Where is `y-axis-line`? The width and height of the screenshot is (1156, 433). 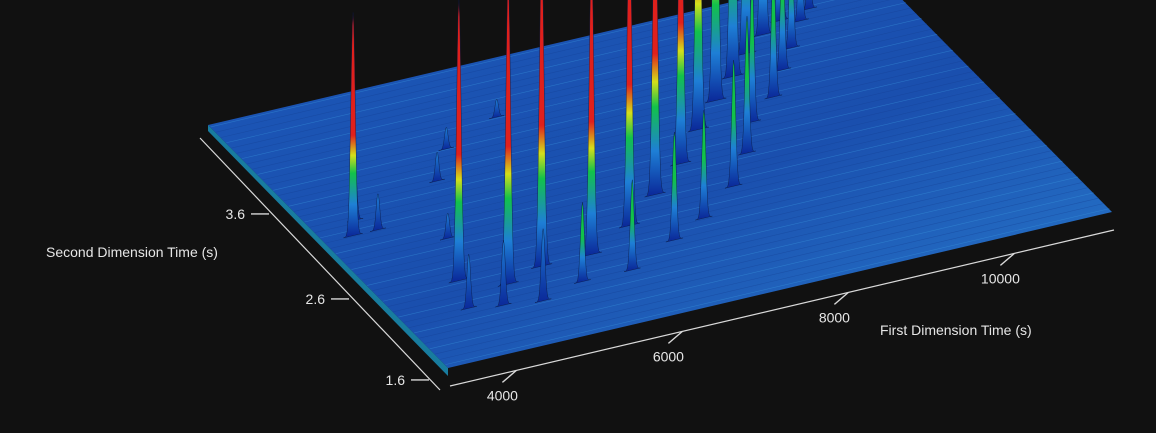
y-axis-line is located at coordinates (320, 264).